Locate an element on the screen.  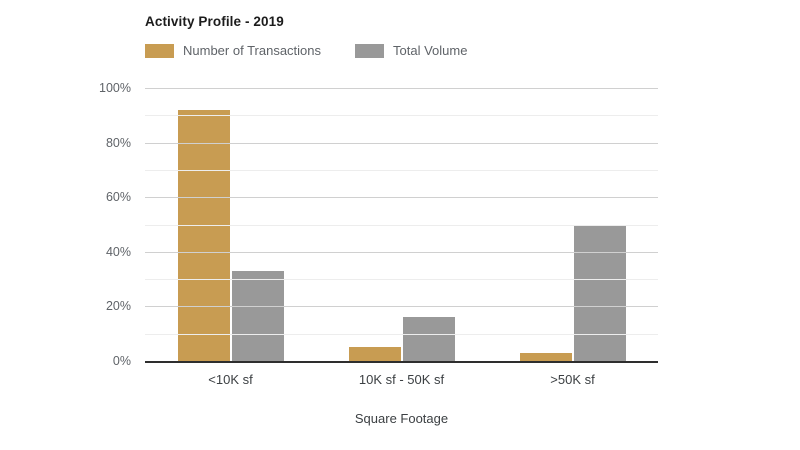
bar-total-volume-10k-sf-50k-sf is located at coordinates (428, 339).